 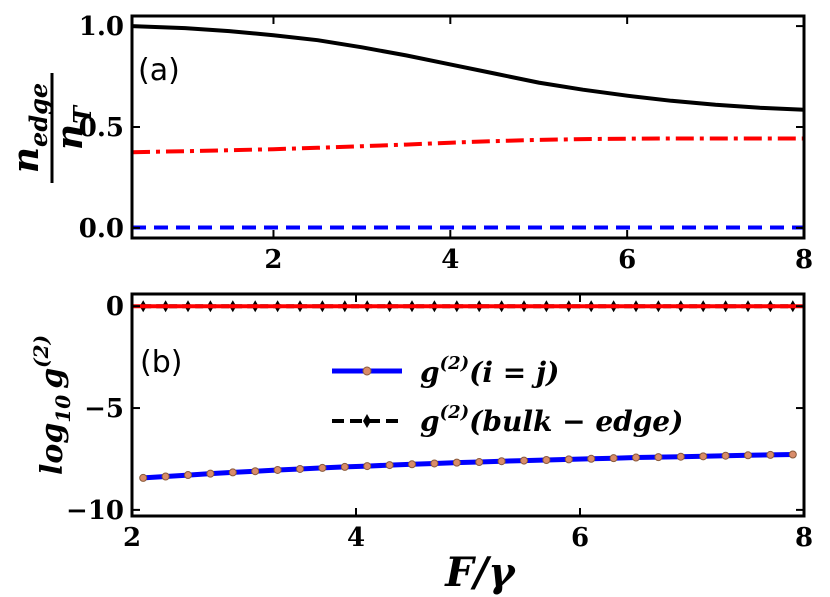 What do you see at coordinates (101, 27) in the screenshot?
I see `y-tick-label: 1.0` at bounding box center [101, 27].